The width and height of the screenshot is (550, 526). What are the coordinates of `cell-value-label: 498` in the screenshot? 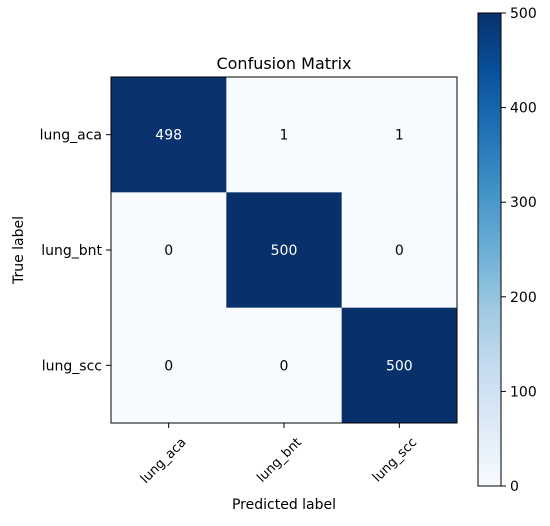 It's located at (168, 136).